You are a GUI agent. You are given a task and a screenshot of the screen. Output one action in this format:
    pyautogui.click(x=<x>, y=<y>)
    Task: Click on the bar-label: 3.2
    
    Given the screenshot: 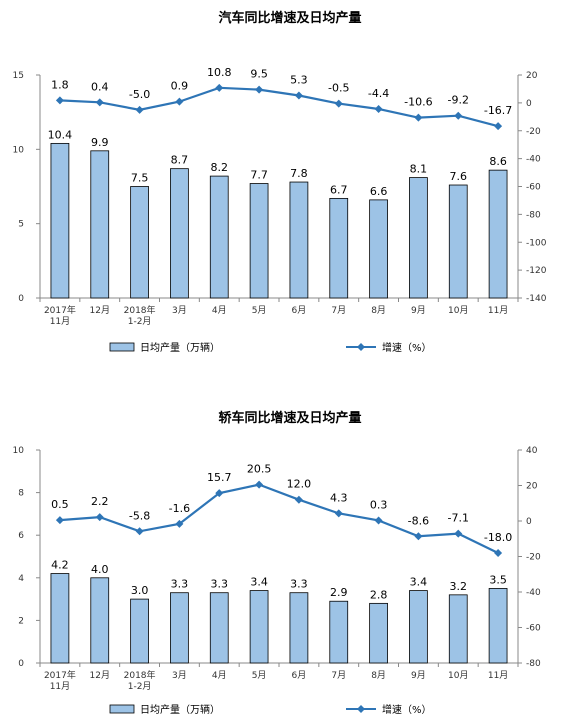 What is the action you would take?
    pyautogui.click(x=459, y=586)
    